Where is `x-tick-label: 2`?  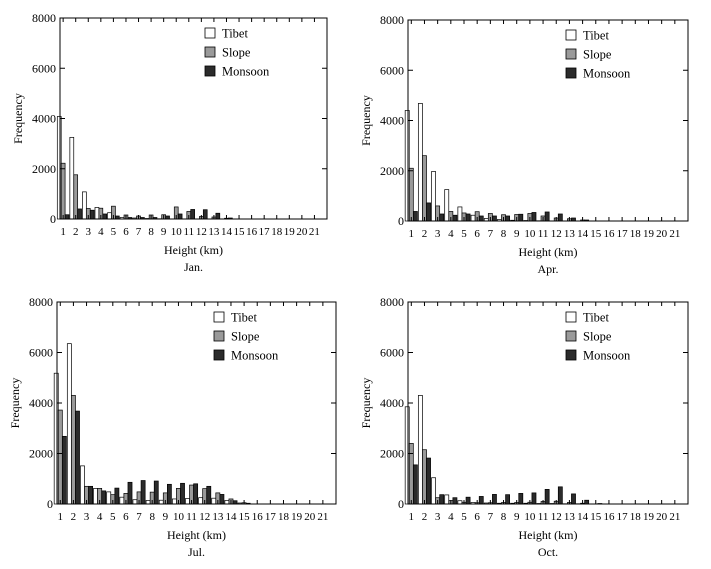 x-tick-label: 2 is located at coordinates (425, 234).